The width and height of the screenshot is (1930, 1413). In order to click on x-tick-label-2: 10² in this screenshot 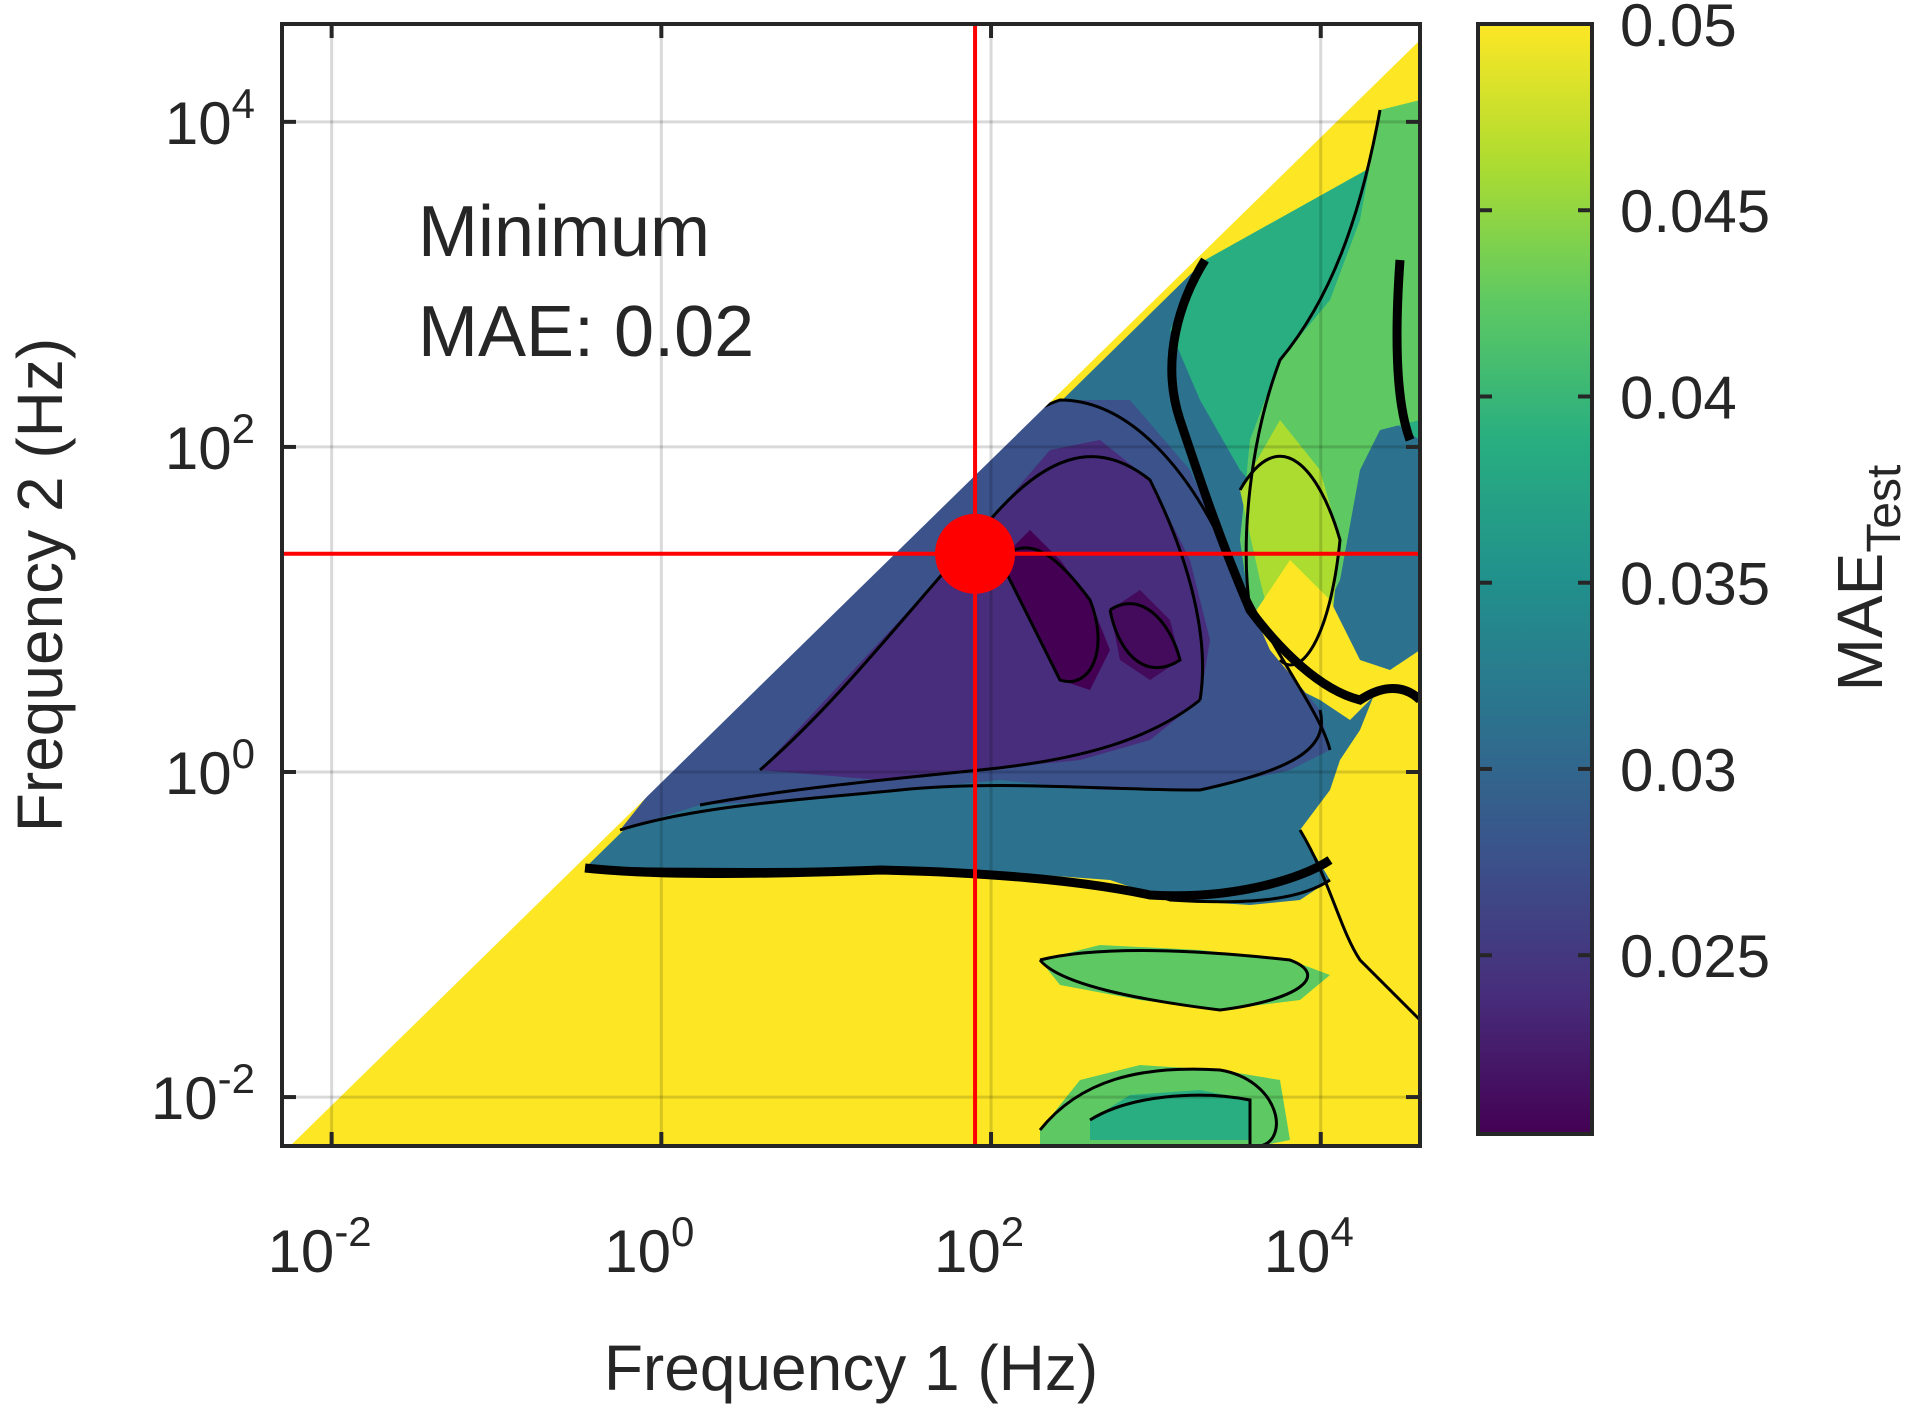, I will do `click(979, 1246)`.